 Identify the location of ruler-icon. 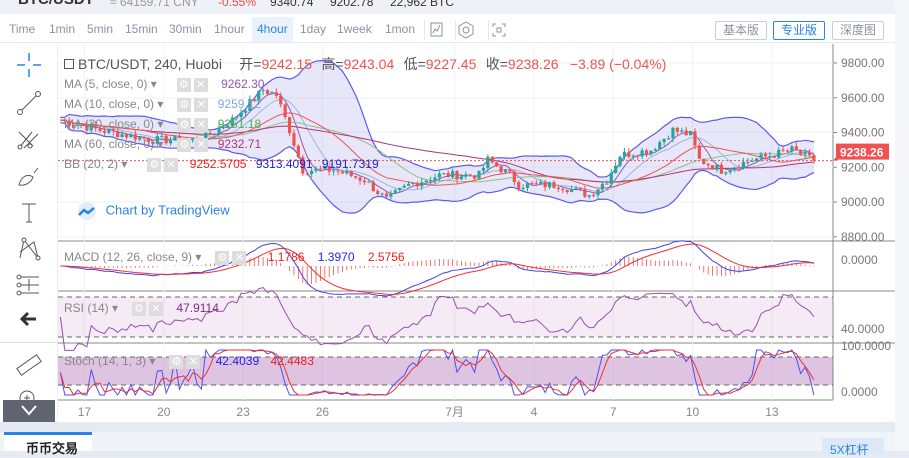
(29, 365).